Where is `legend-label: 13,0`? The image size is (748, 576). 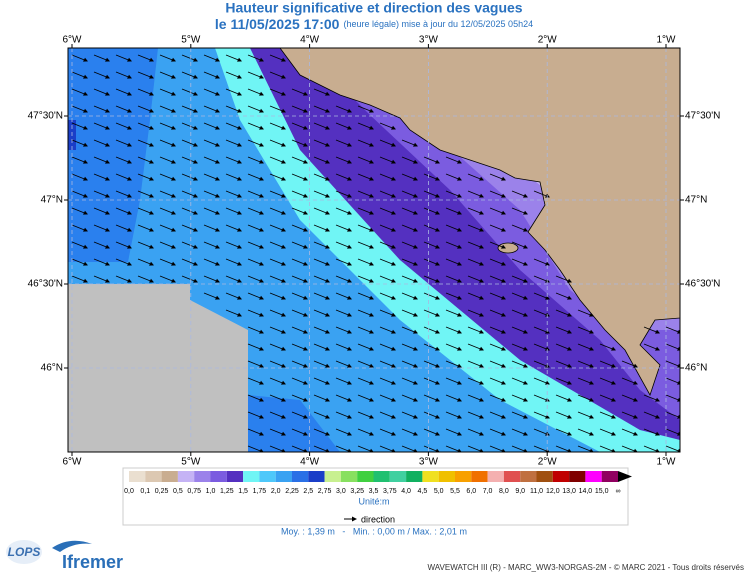
legend-label: 13,0 is located at coordinates (569, 491).